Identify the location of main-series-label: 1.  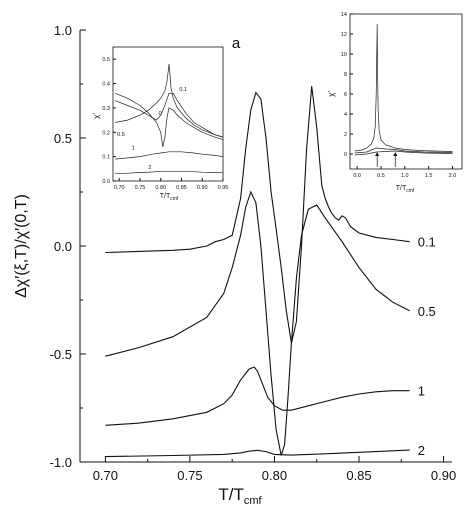
(421, 391).